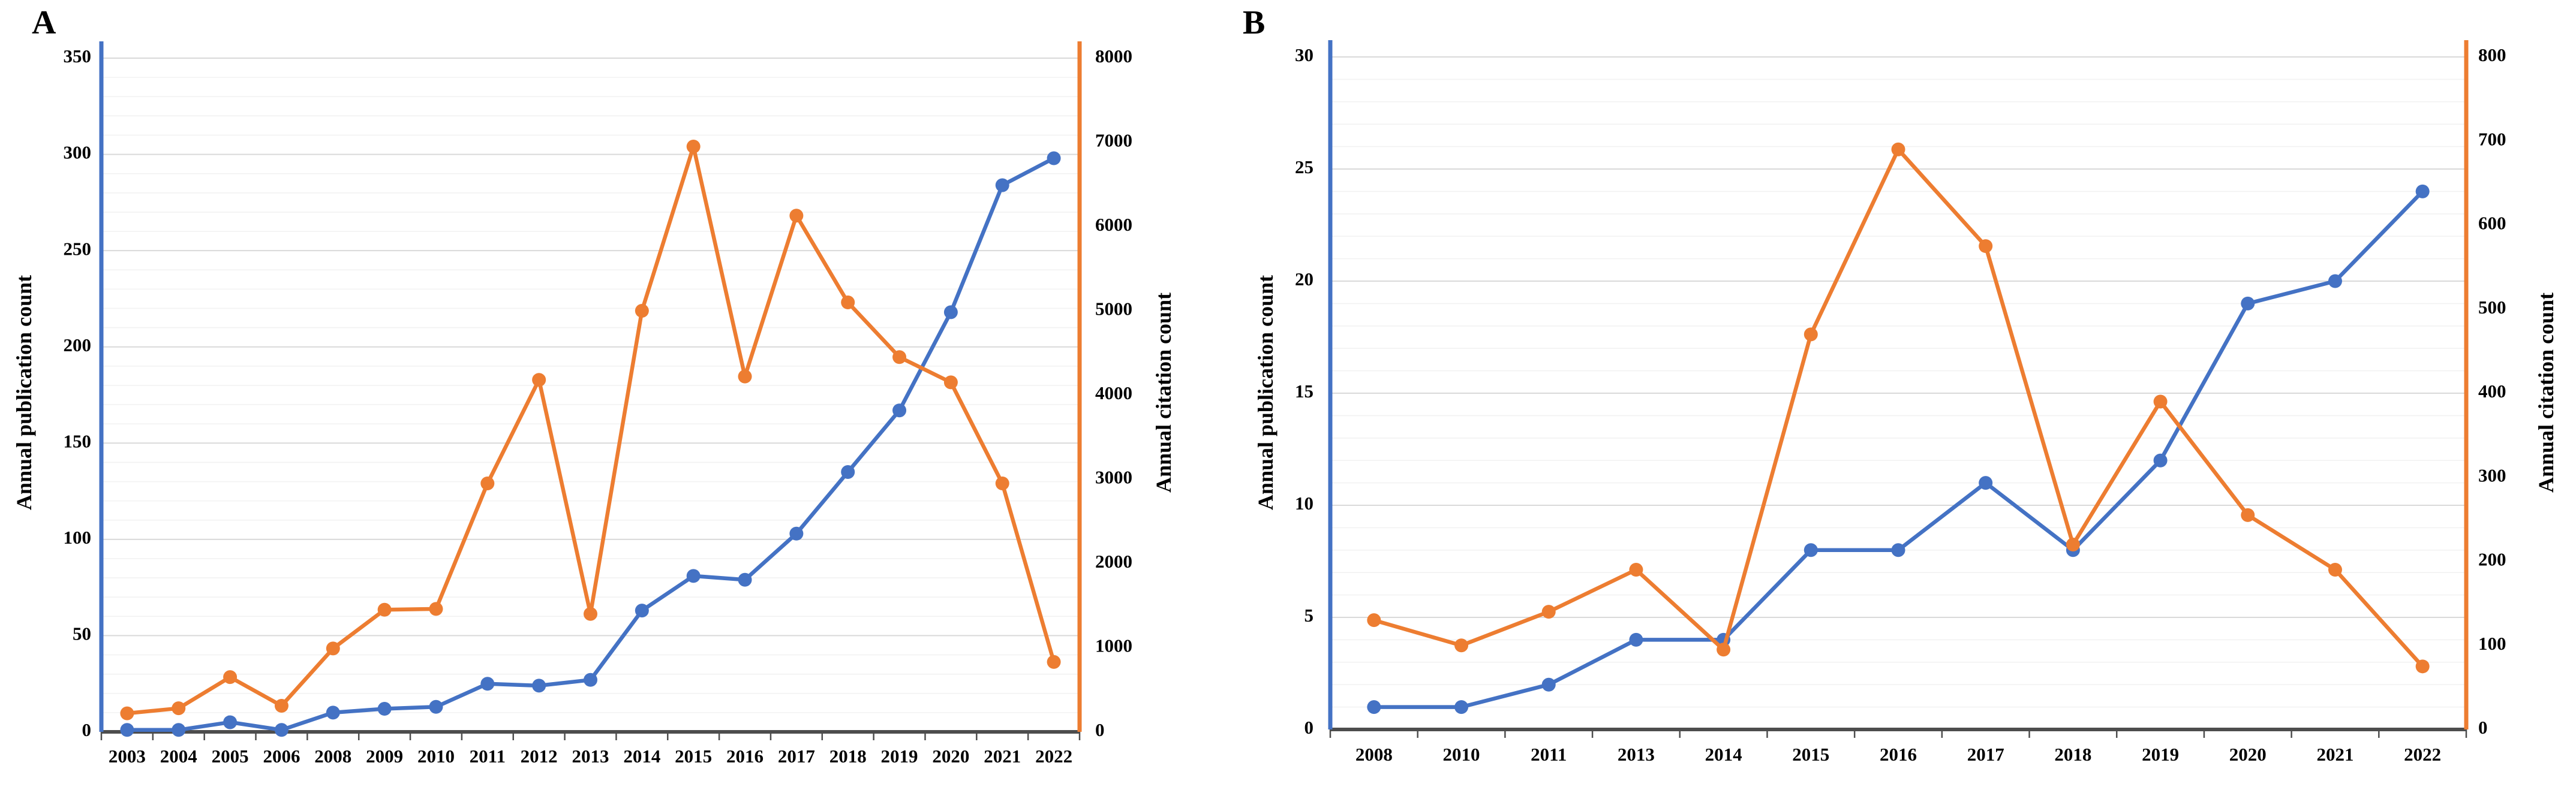 The width and height of the screenshot is (2576, 787). What do you see at coordinates (87, 729) in the screenshot?
I see `left-axis-tick-label: 0` at bounding box center [87, 729].